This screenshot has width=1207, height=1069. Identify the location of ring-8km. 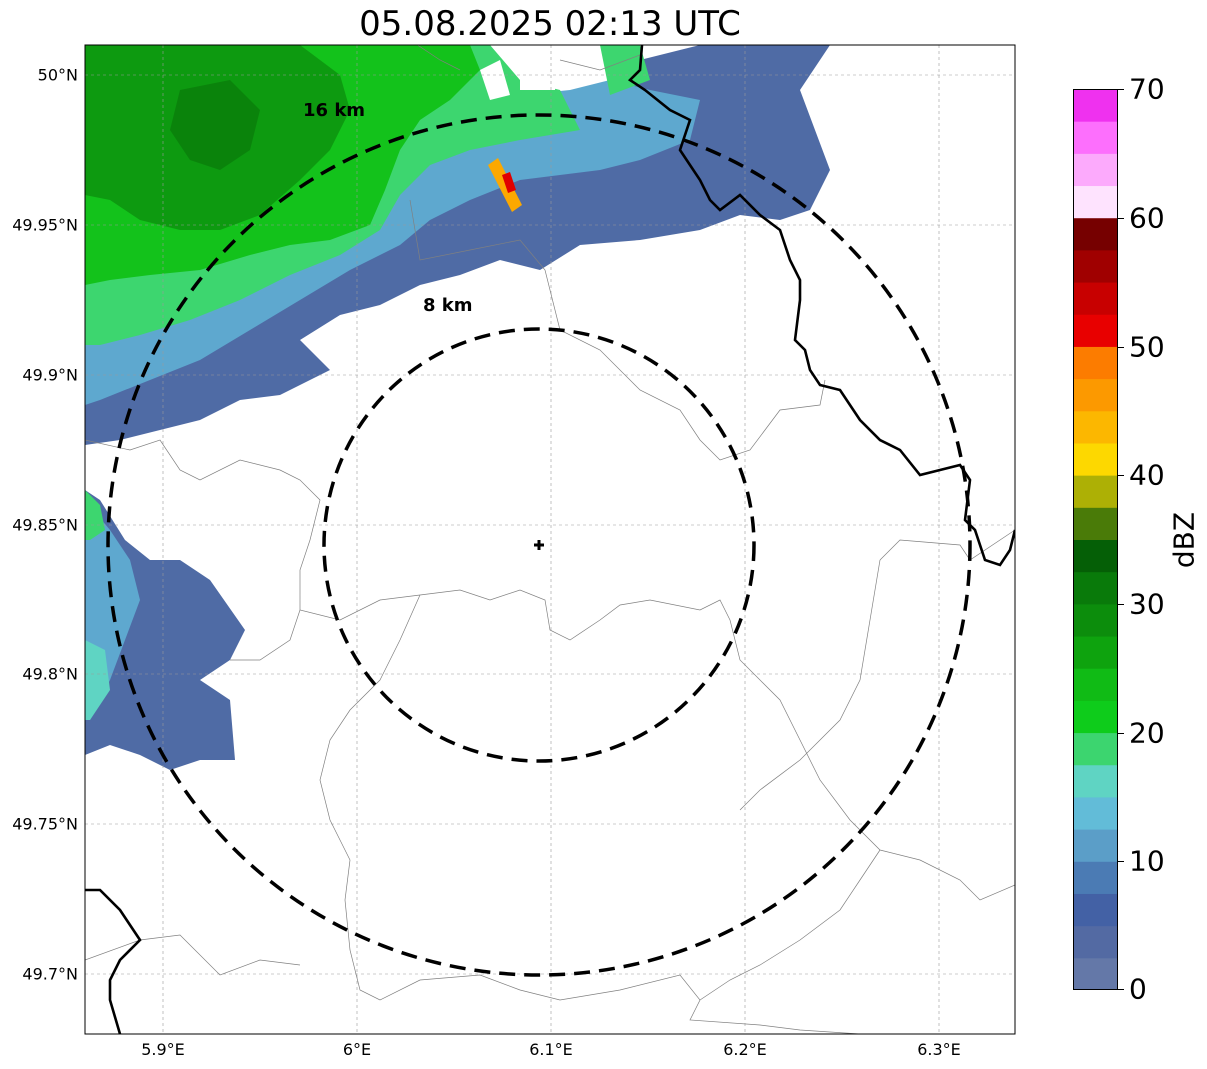
(539, 545).